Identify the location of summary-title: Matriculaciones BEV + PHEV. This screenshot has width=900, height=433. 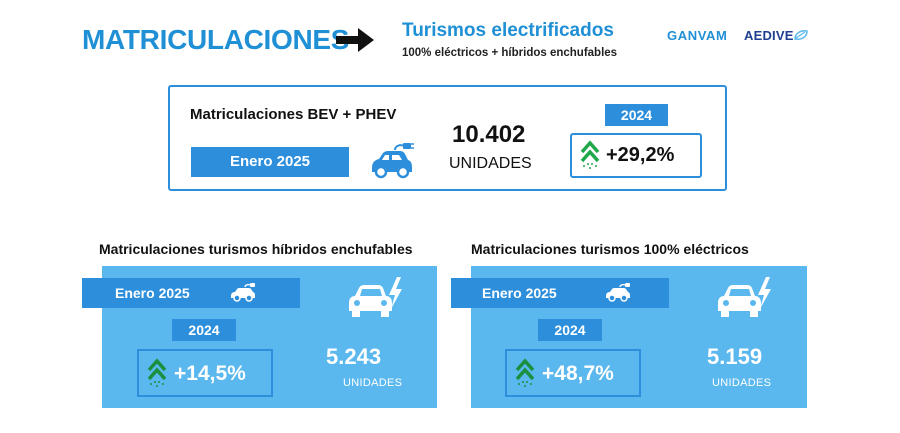
(293, 114).